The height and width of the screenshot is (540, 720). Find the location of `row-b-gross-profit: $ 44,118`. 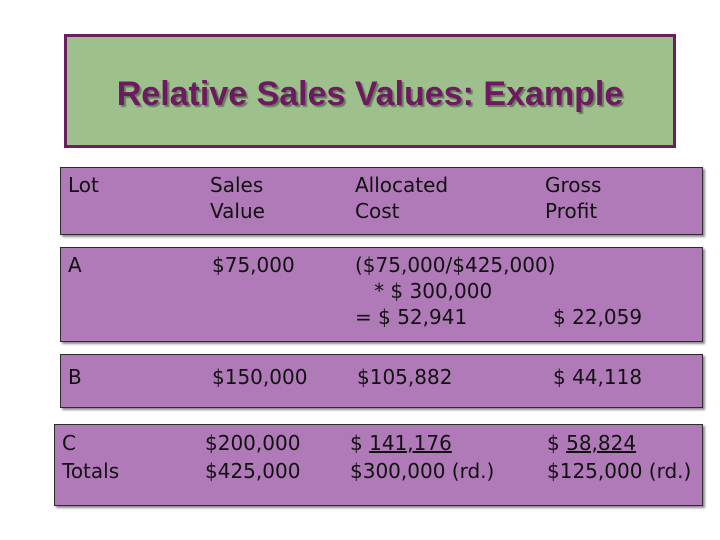

row-b-gross-profit: $ 44,118 is located at coordinates (598, 377).